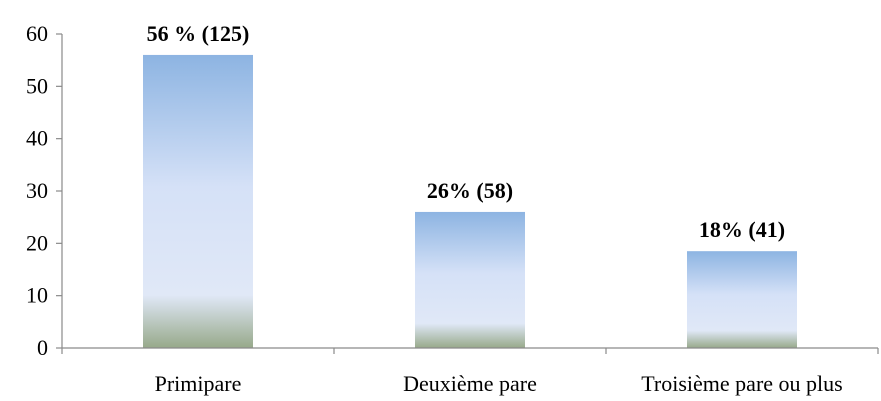 Image resolution: width=881 pixels, height=401 pixels. What do you see at coordinates (37, 85) in the screenshot?
I see `y-tick-label: 50` at bounding box center [37, 85].